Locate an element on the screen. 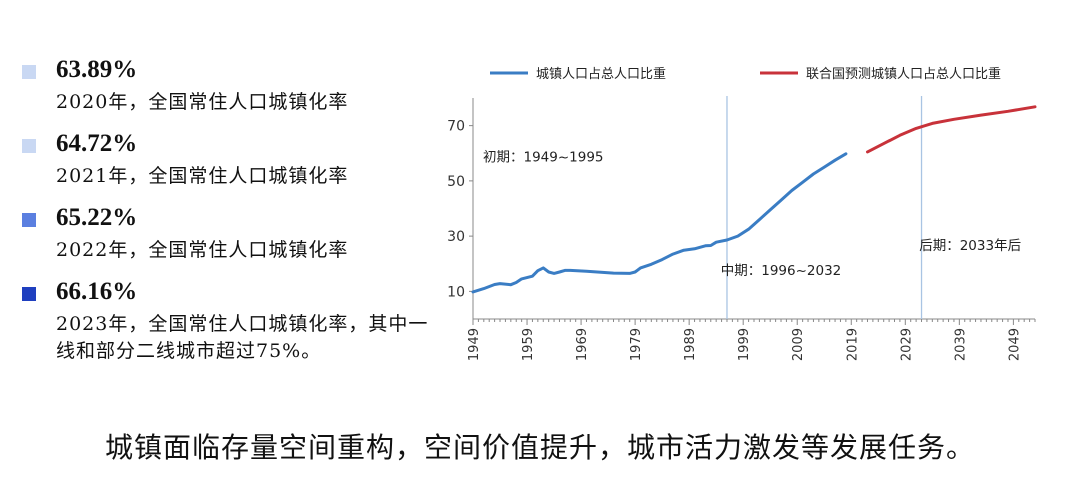 This screenshot has width=1080, height=504. stat-description: 2020年，全国常住人口城镇化率 is located at coordinates (202, 102).